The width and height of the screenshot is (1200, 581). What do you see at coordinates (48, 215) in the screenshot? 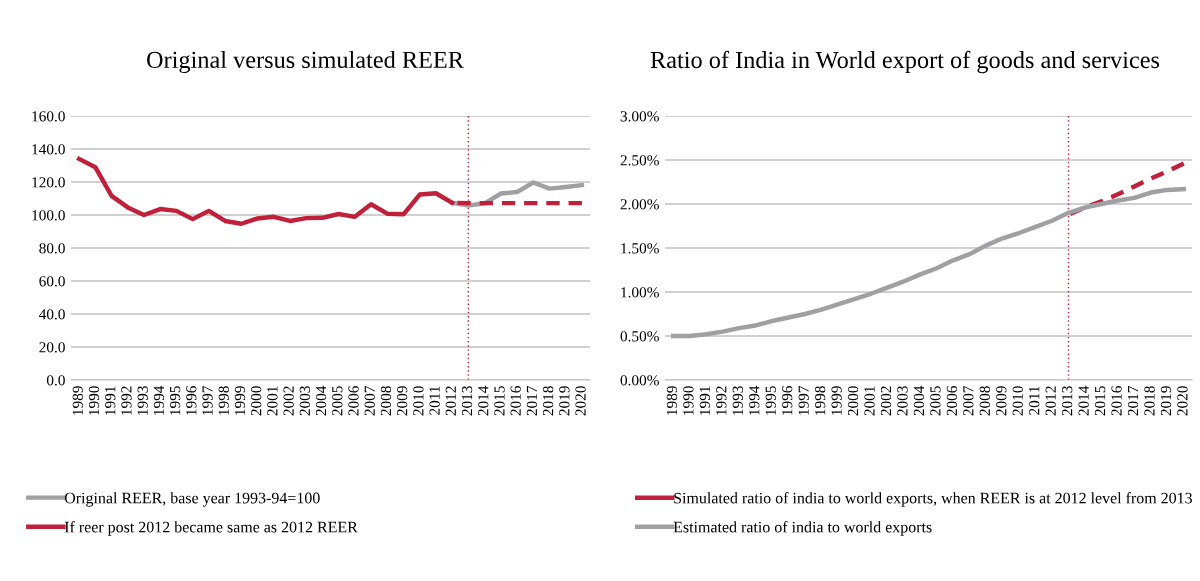
I see `y-tick-label: 100.0` at bounding box center [48, 215].